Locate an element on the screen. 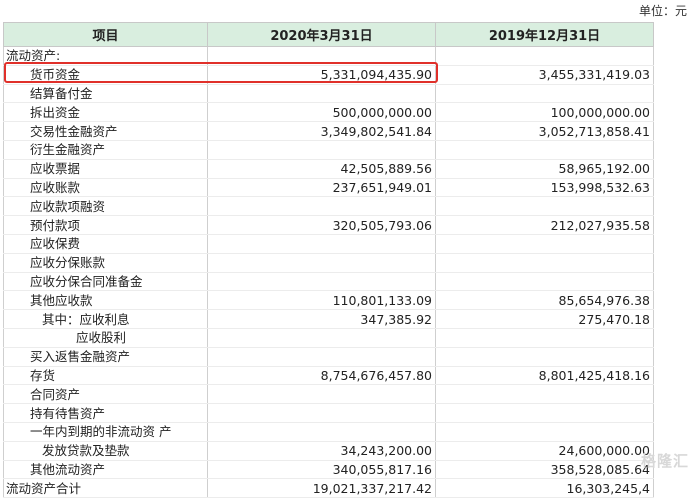 The height and width of the screenshot is (498, 693). table-row: 其他应收款 110,801,133.09 85,654,976.38 is located at coordinates (328, 300).